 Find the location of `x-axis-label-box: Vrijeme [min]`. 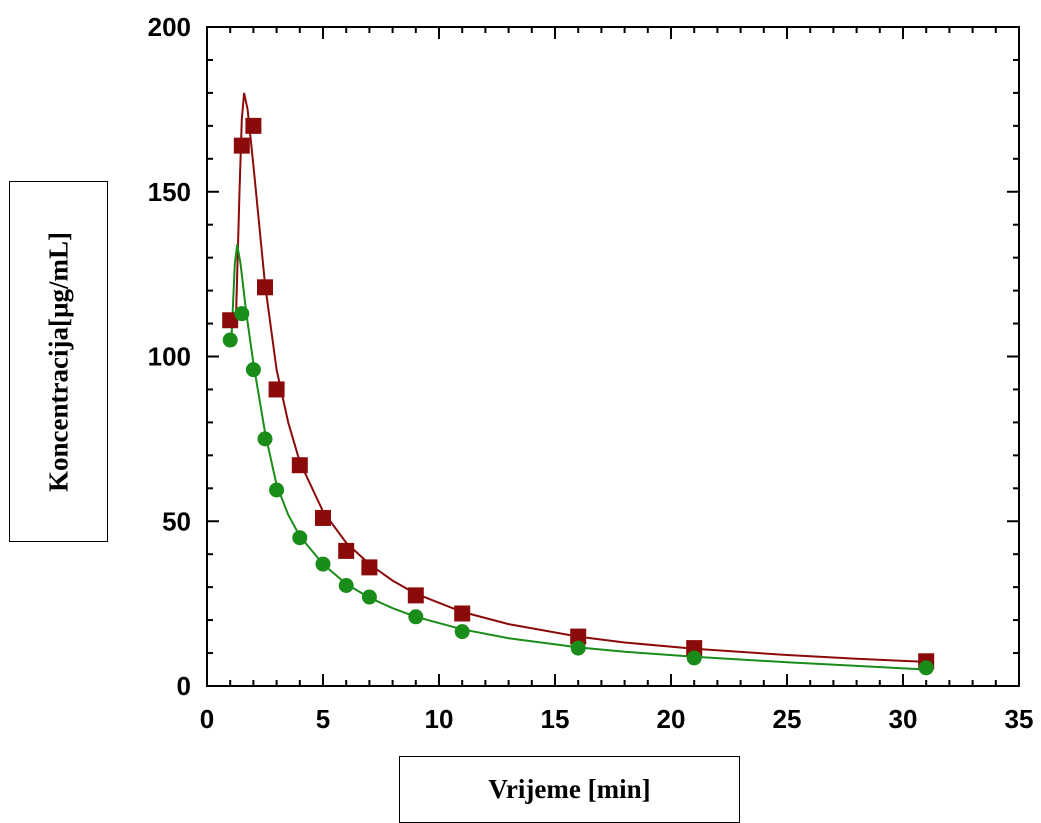

x-axis-label-box: Vrijeme [min] is located at coordinates (569, 789).